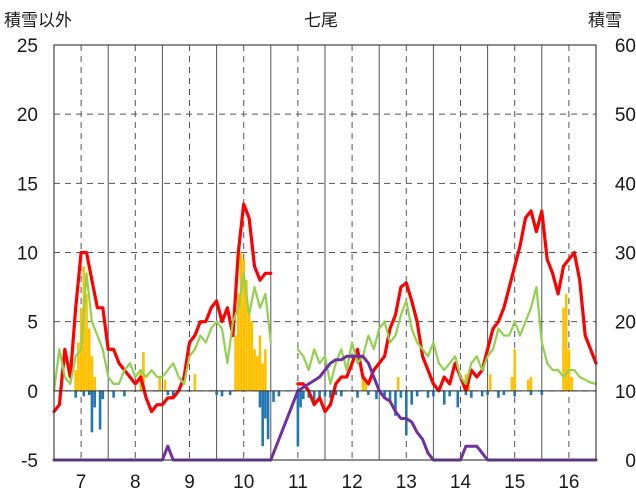  Describe the element at coordinates (243, 482) in the screenshot. I see `x-tick: 10` at that location.